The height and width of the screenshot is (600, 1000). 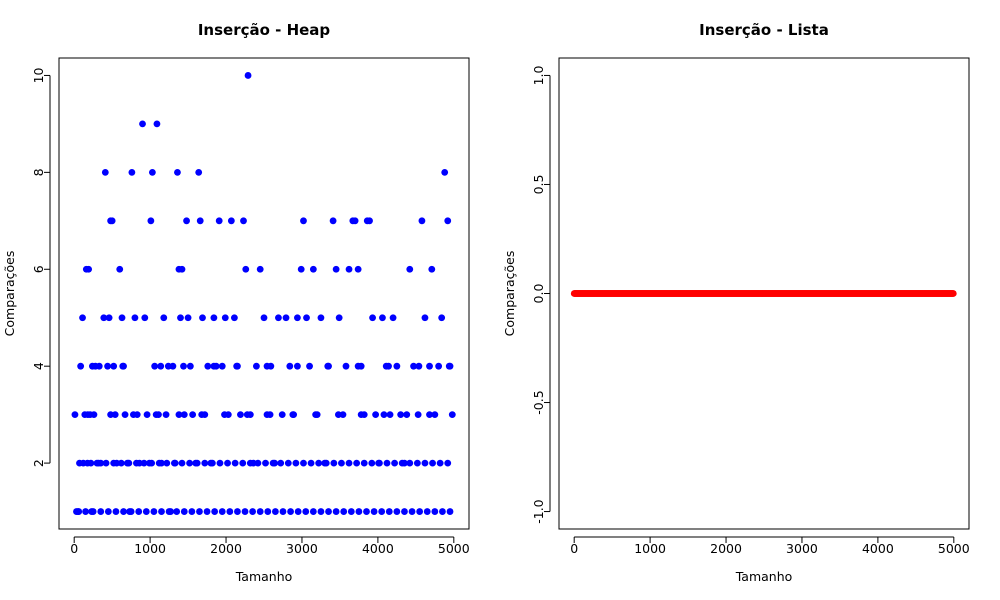 I want to click on x-axis-label: Tamanho, so click(x=264, y=576).